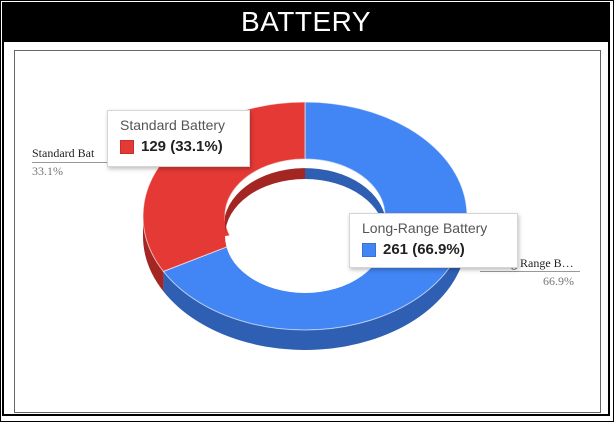 Image resolution: width=616 pixels, height=424 pixels. I want to click on tooltip-standard-swatch, so click(127, 146).